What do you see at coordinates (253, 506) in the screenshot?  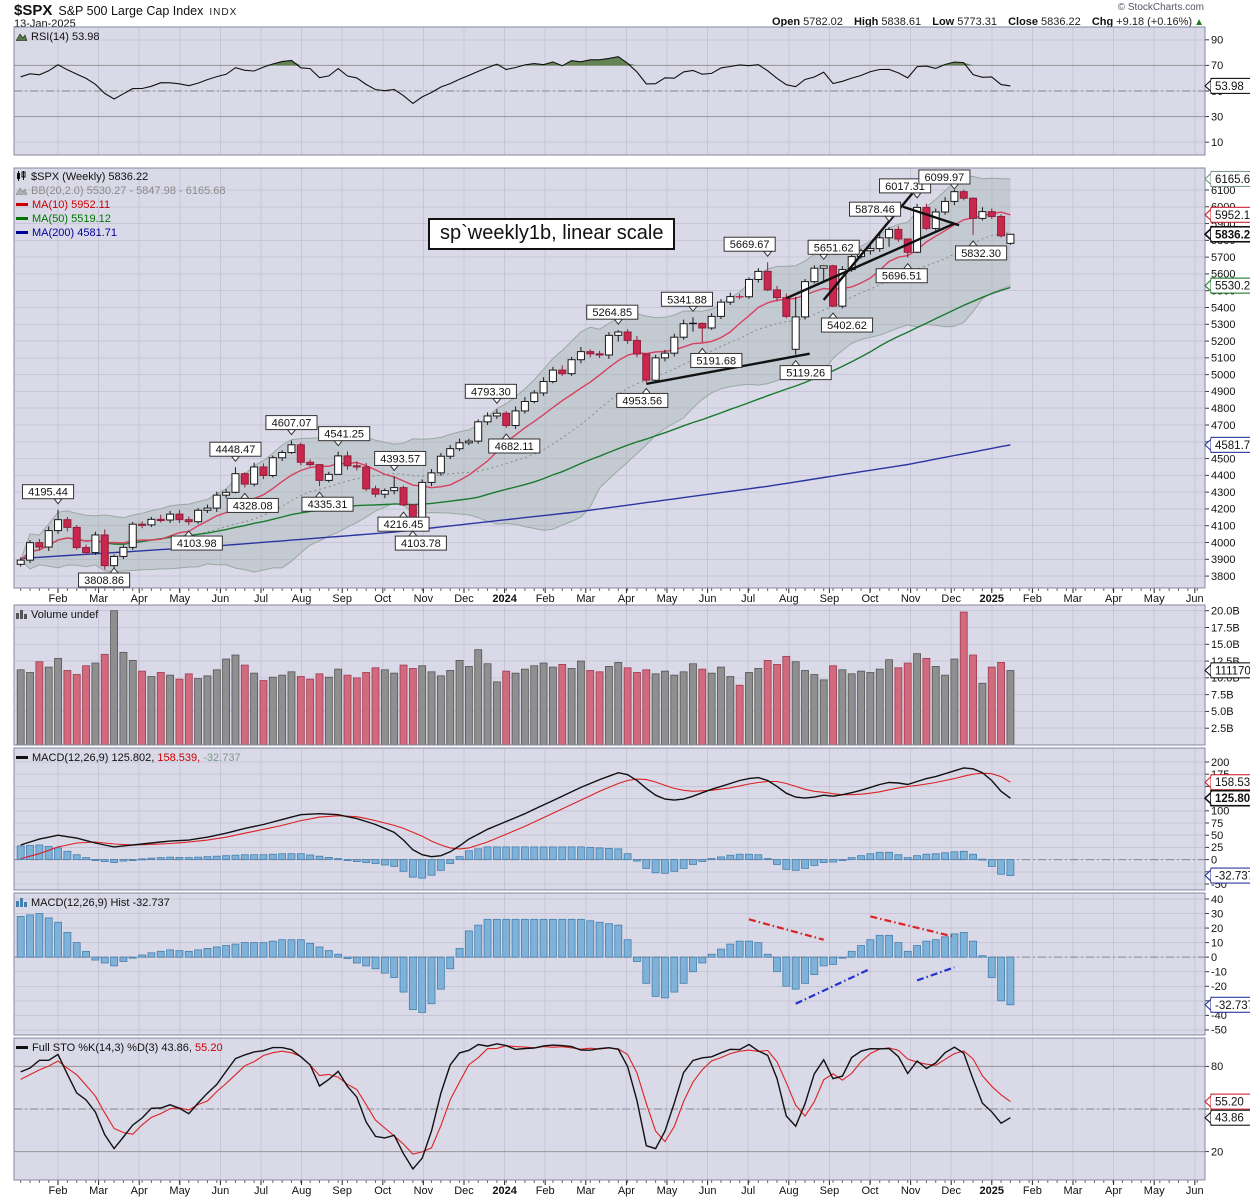 I see `svg-text: 4328.08` at bounding box center [253, 506].